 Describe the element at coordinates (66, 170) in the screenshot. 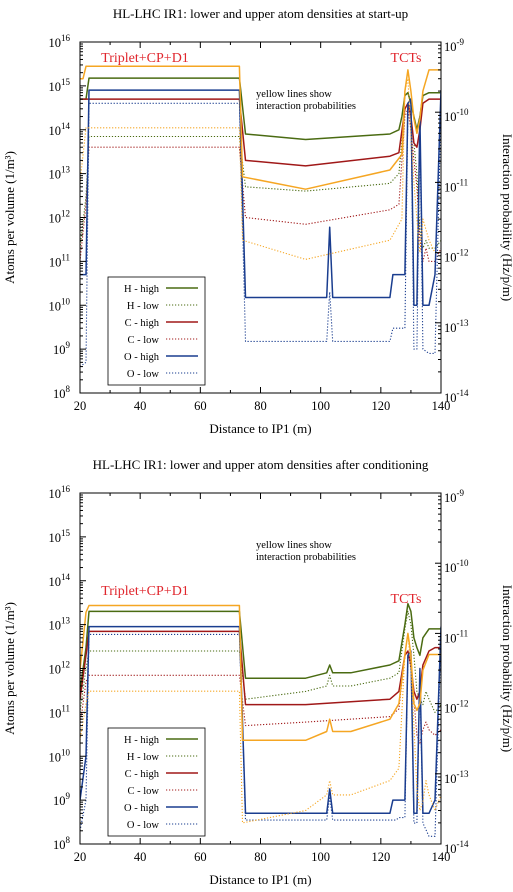

I see `y-tick-exponent: 13` at that location.